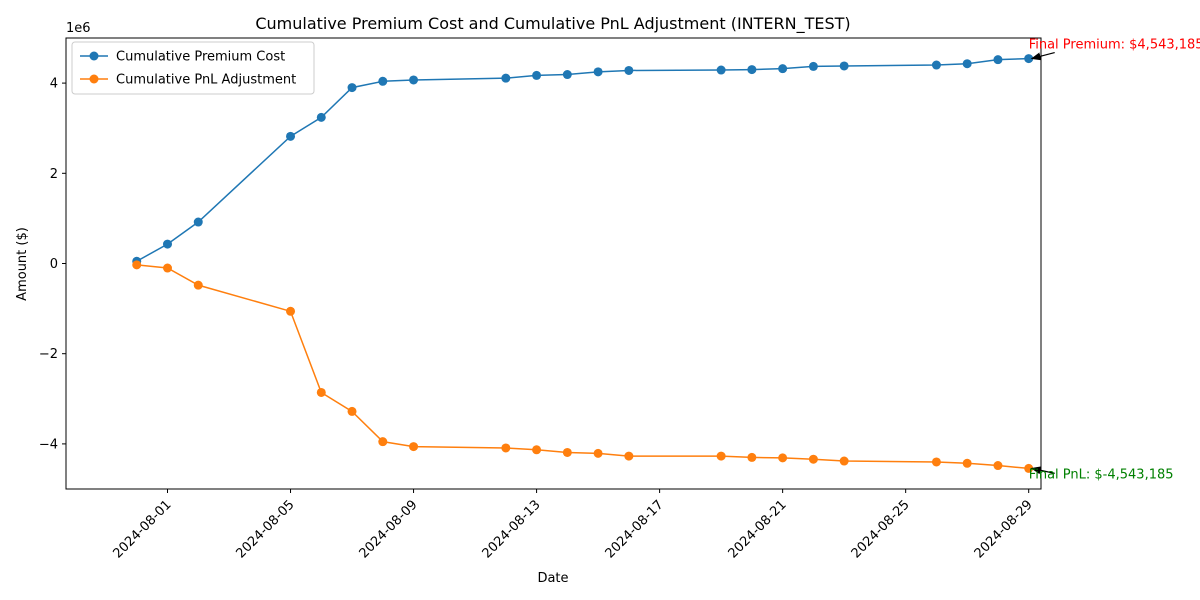  What do you see at coordinates (389, 529) in the screenshot?
I see `x-tick-label-2: 2024-08-09` at bounding box center [389, 529].